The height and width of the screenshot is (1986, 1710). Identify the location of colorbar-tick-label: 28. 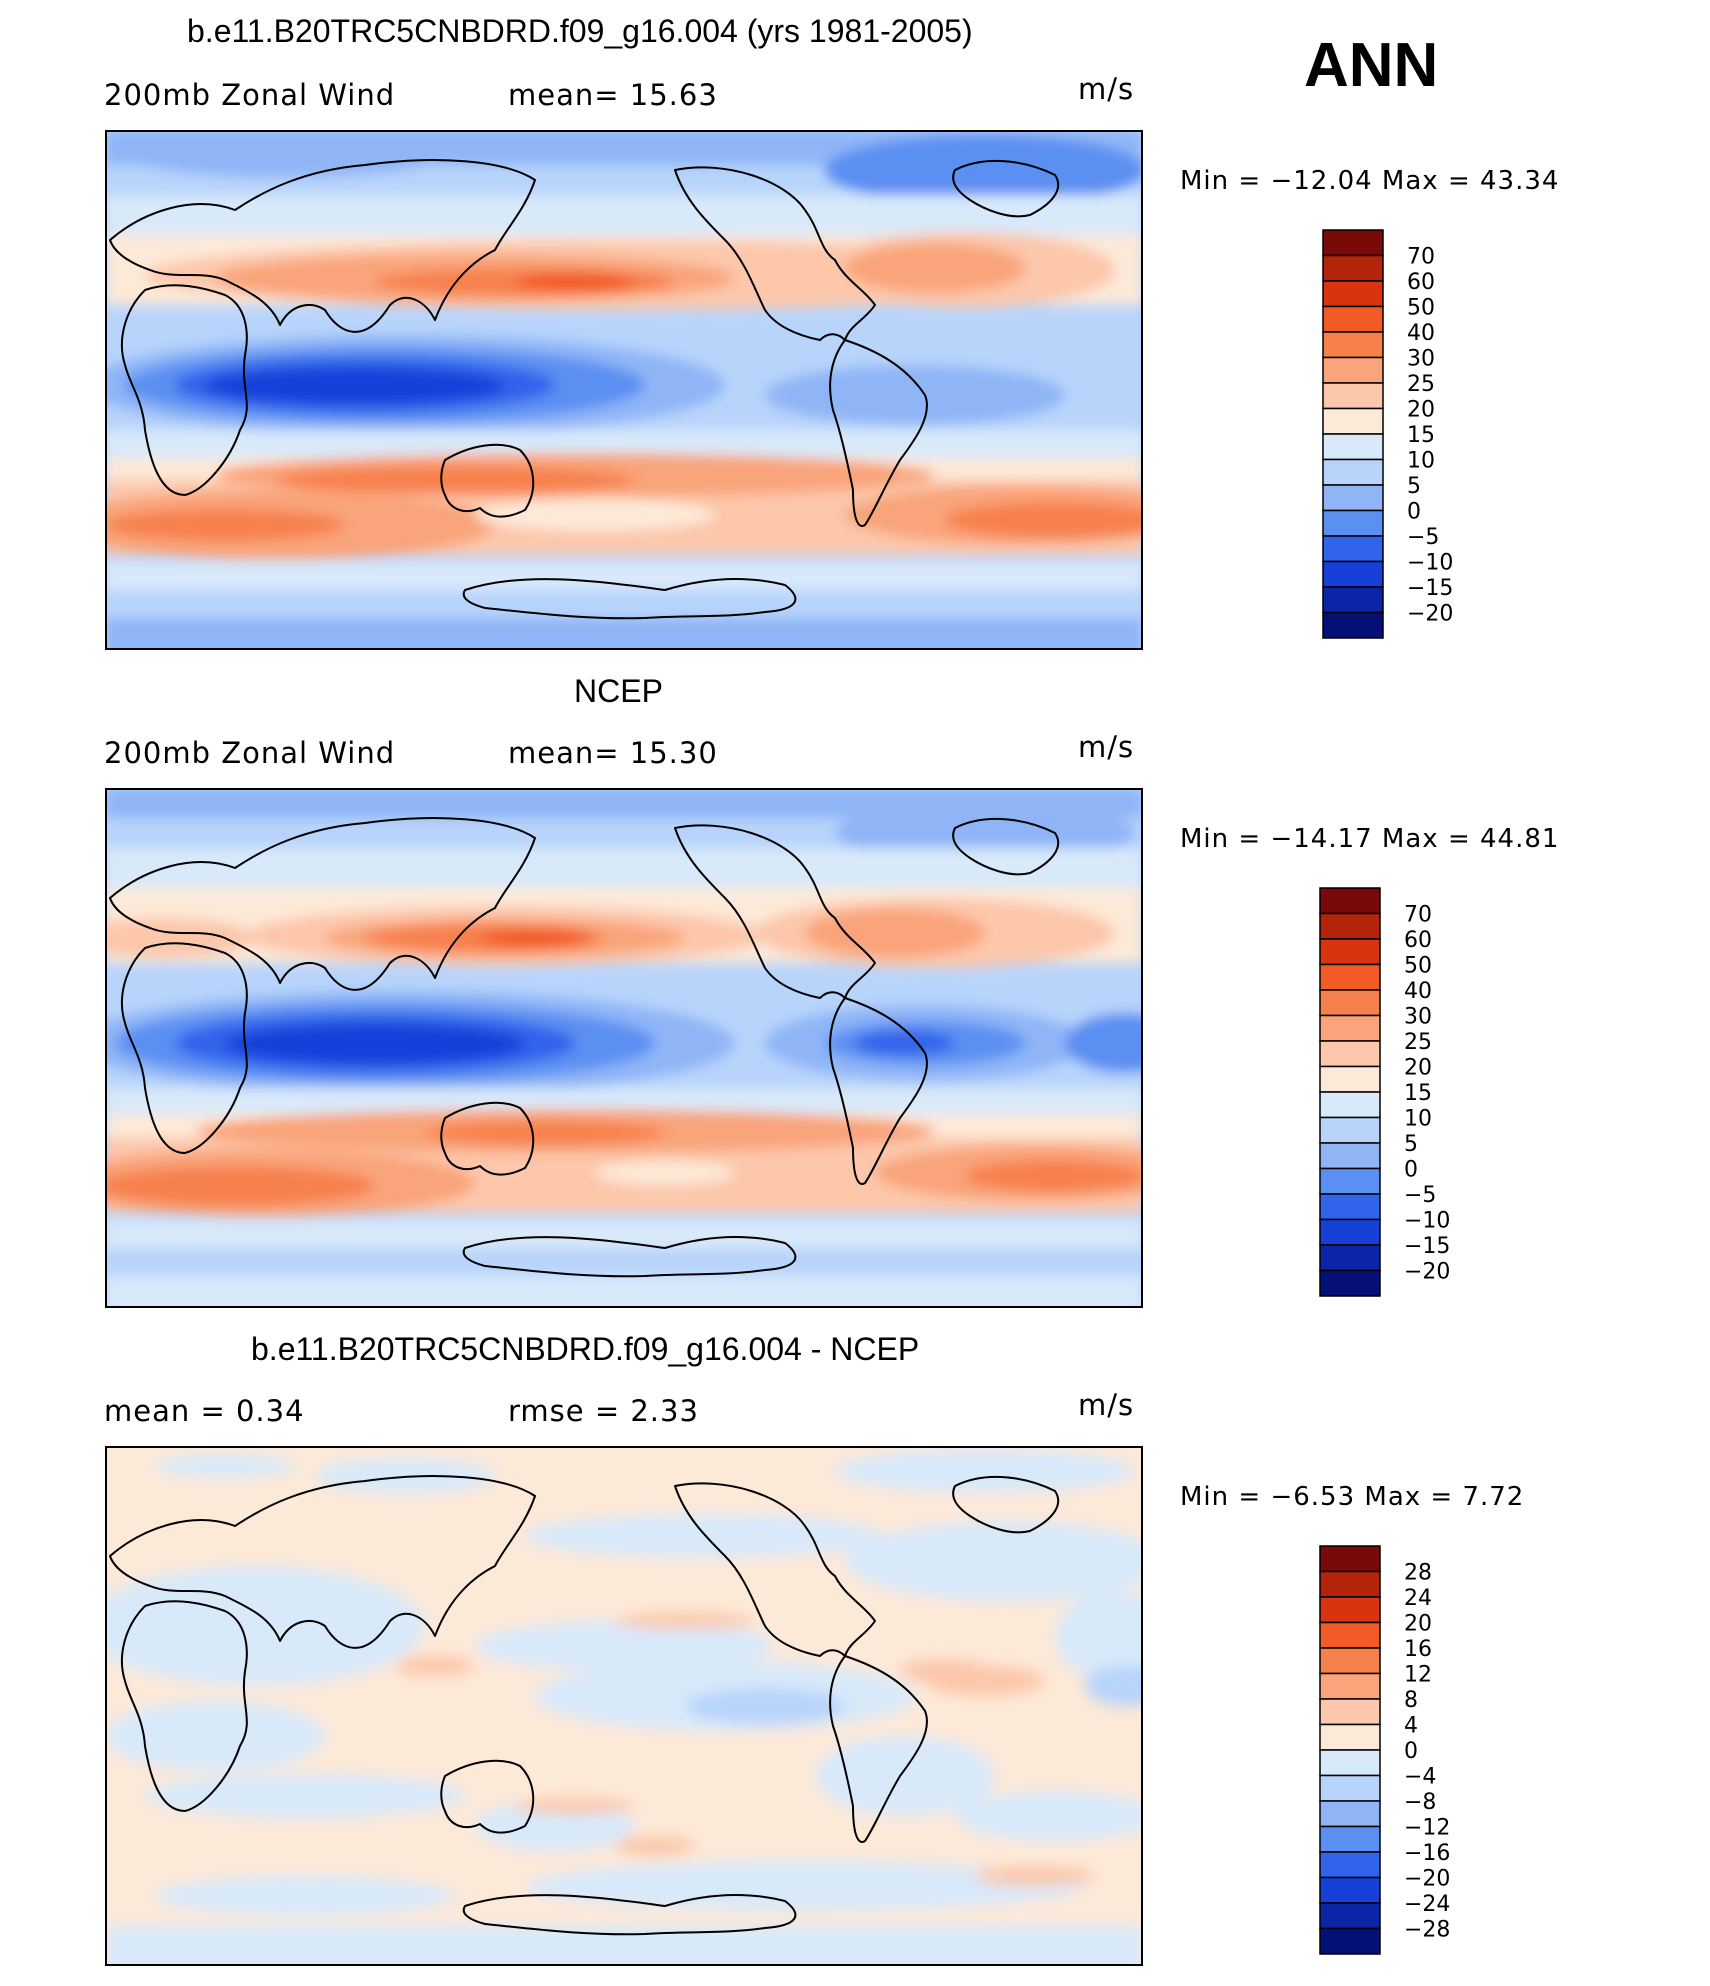
(1418, 1573).